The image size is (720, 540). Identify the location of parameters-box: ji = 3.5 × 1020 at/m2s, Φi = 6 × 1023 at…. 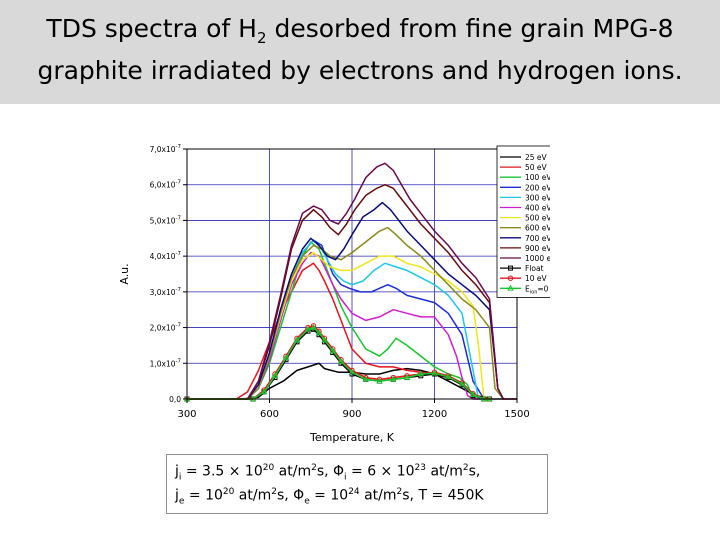
(357, 484).